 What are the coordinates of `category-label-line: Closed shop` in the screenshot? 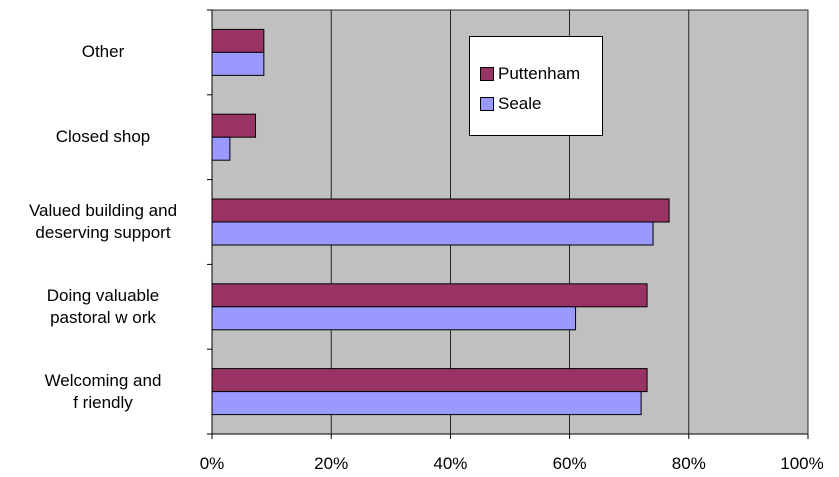 It's located at (103, 137).